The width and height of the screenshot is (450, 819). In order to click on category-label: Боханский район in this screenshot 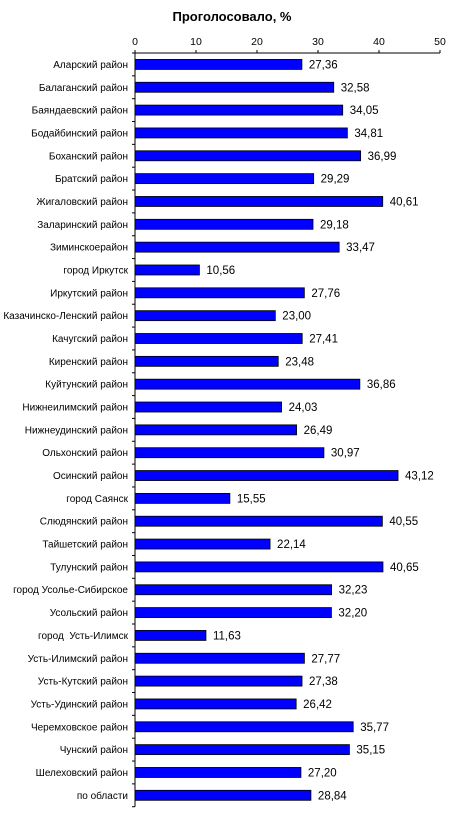, I will do `click(88, 156)`.